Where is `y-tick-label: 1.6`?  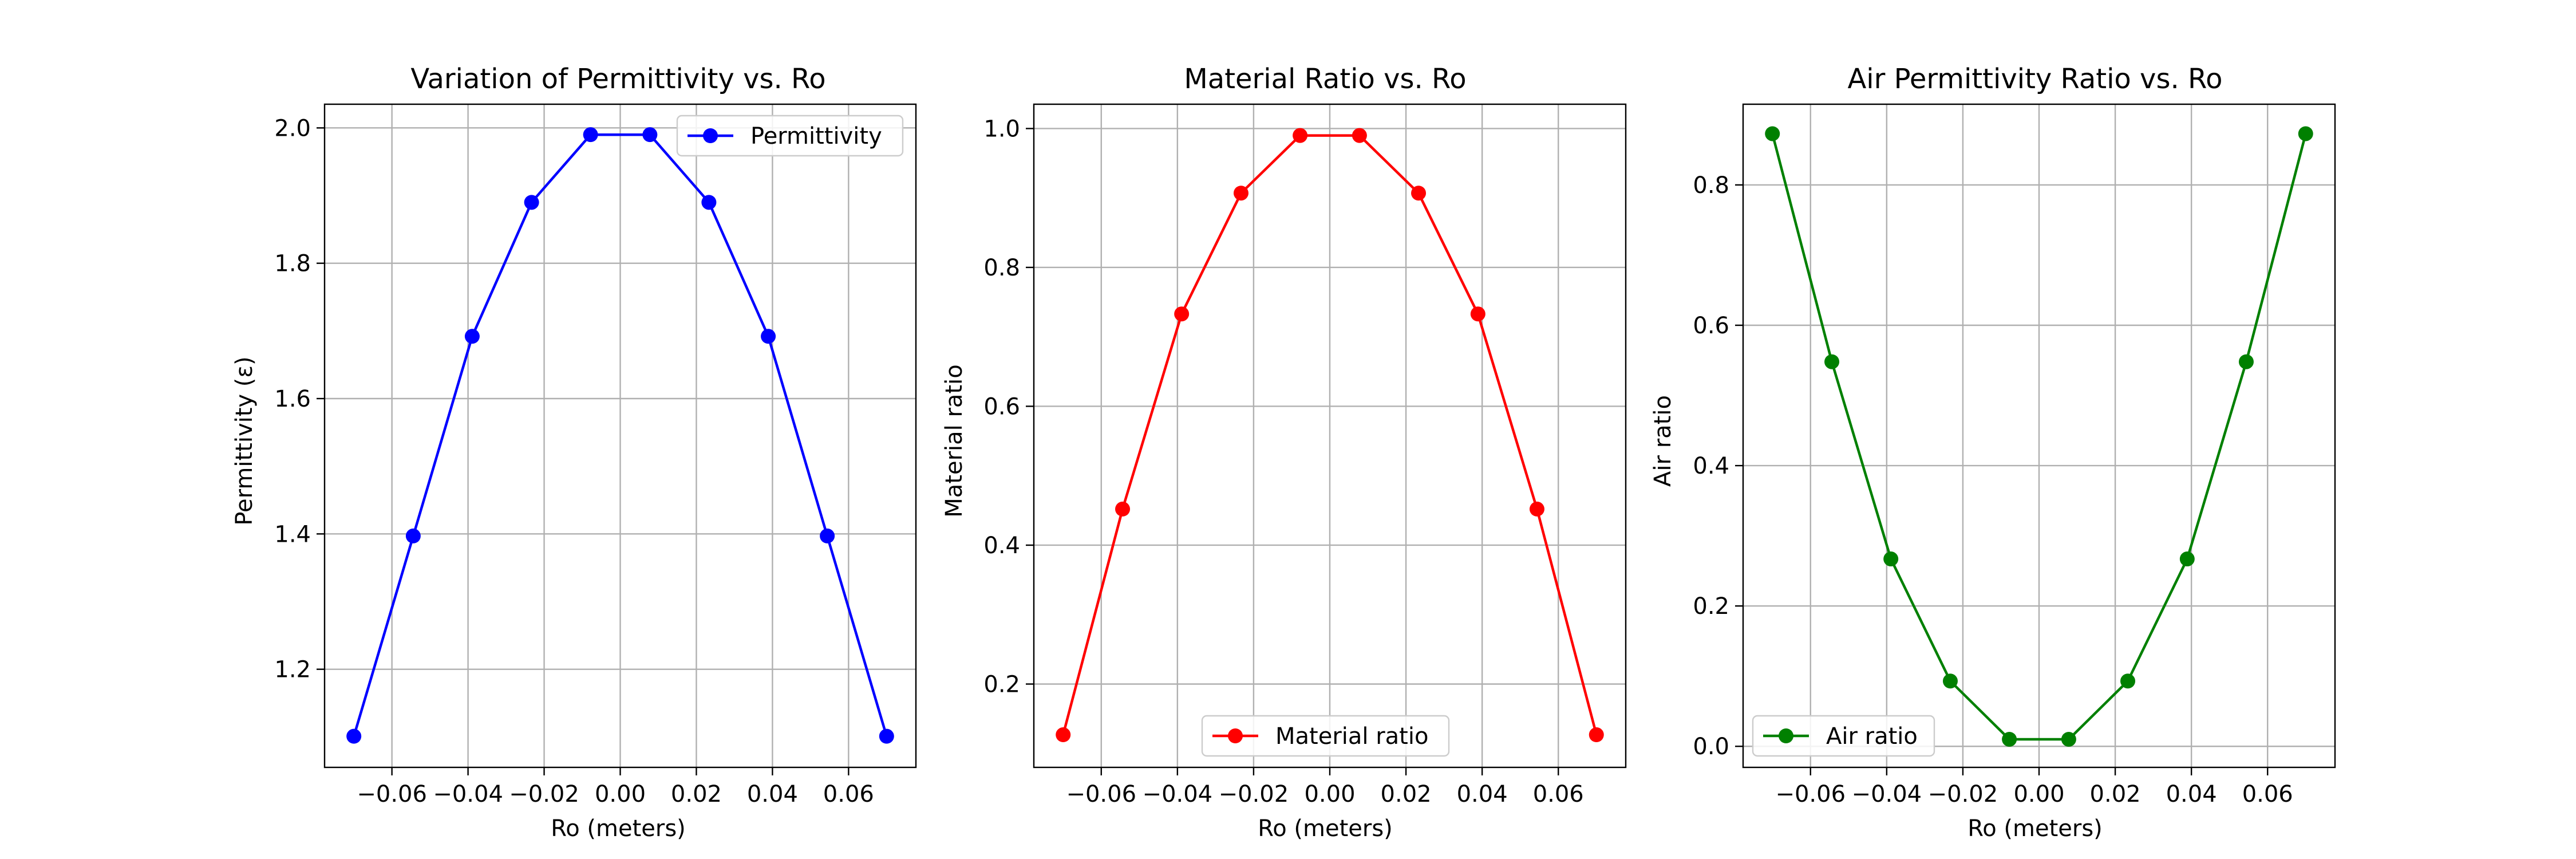 y-tick-label: 1.6 is located at coordinates (292, 399).